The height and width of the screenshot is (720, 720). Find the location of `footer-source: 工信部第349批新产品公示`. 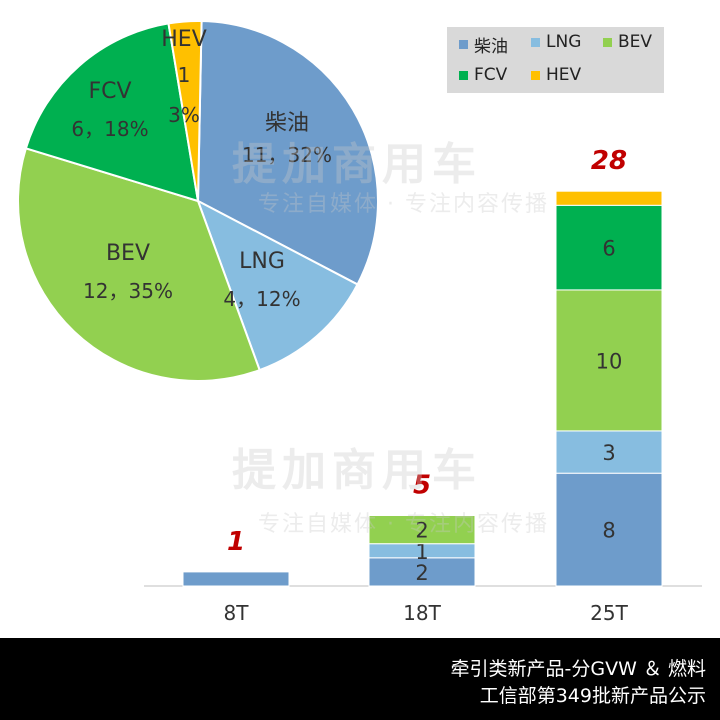

footer-source: 工信部第349批新产品公示 is located at coordinates (592, 696).